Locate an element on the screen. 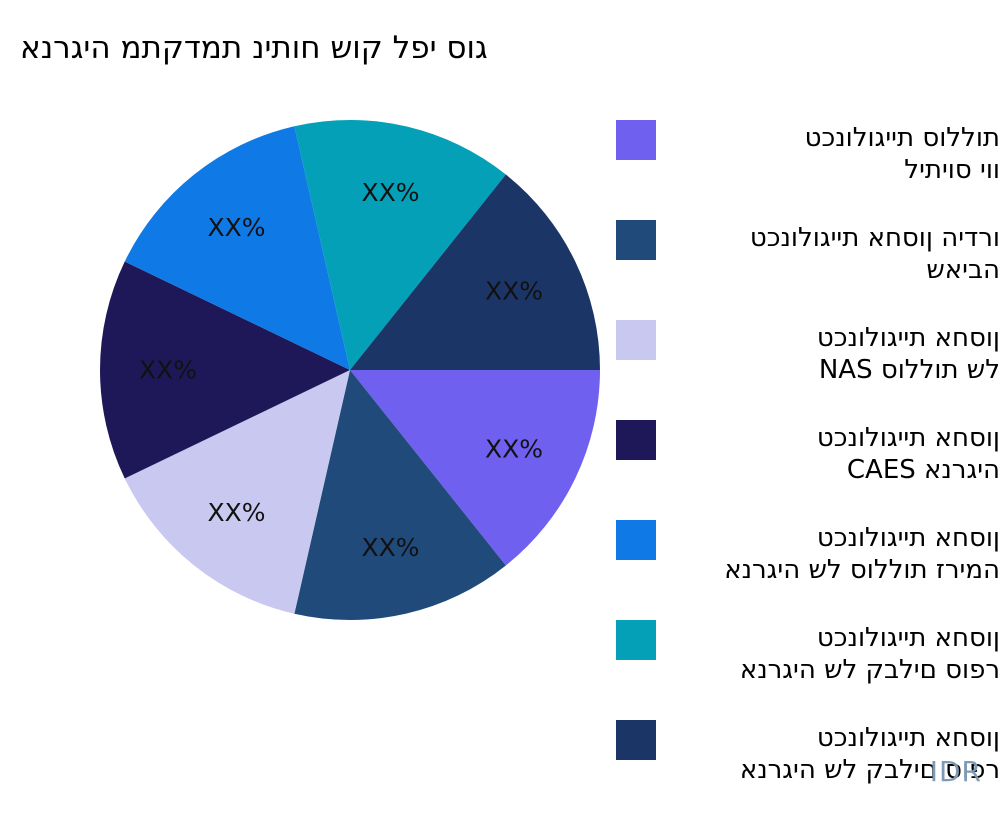 This screenshot has width=1000, height=820. legend-item-6: ןוסחא תייגולונכט רפוס םילבק לש היגרנא is located at coordinates (808, 670).